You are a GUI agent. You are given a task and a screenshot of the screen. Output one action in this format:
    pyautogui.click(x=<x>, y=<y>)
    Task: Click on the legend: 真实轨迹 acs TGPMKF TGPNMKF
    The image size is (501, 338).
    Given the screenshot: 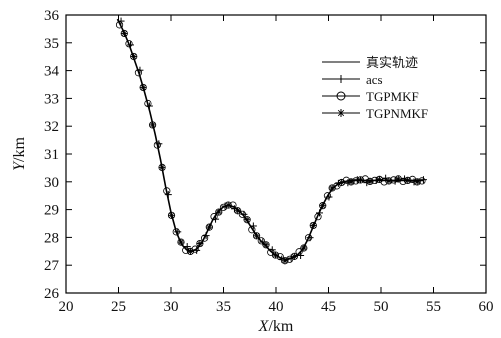 What is the action you would take?
    pyautogui.click(x=375, y=88)
    